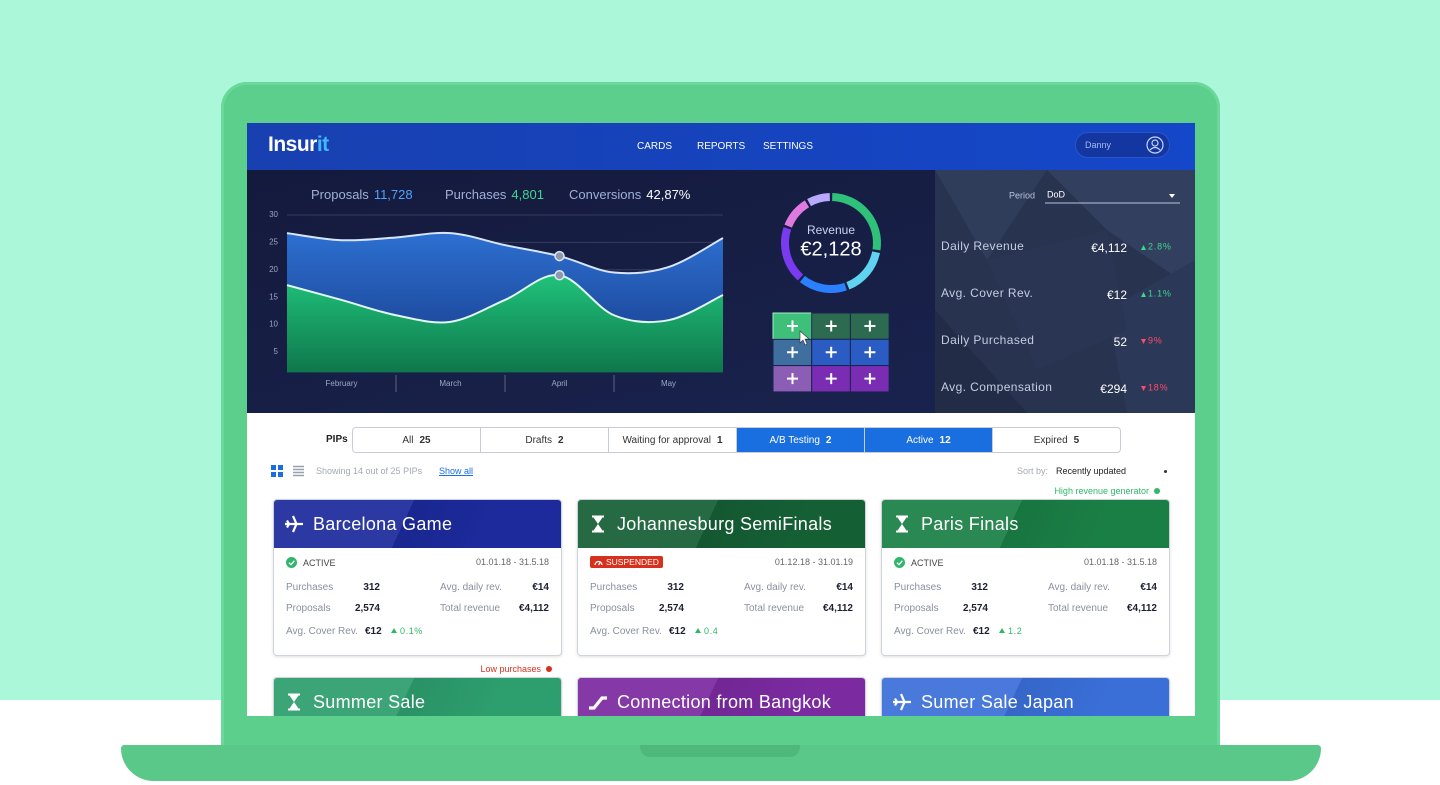 This screenshot has height=785, width=1440. I want to click on x-tick-label: April, so click(559, 383).